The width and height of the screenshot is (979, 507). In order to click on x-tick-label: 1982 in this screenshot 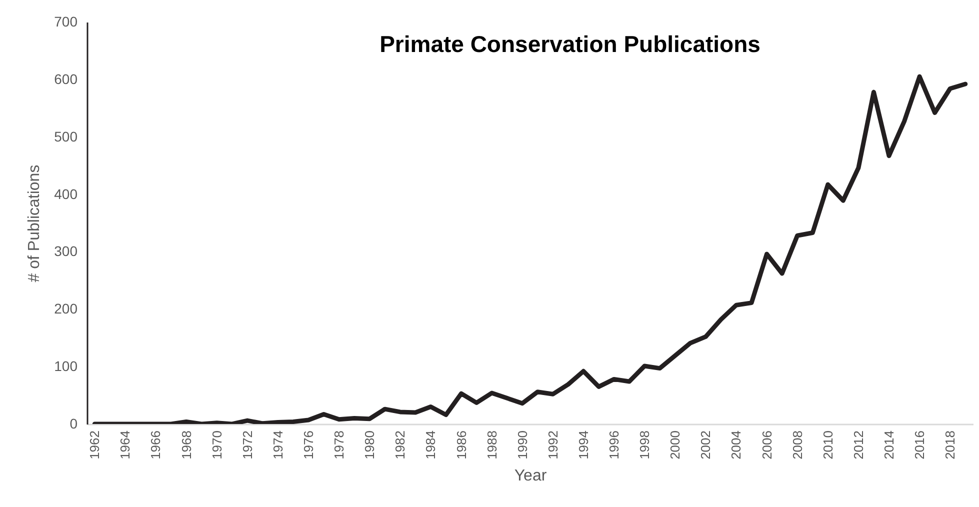, I will do `click(400, 445)`.